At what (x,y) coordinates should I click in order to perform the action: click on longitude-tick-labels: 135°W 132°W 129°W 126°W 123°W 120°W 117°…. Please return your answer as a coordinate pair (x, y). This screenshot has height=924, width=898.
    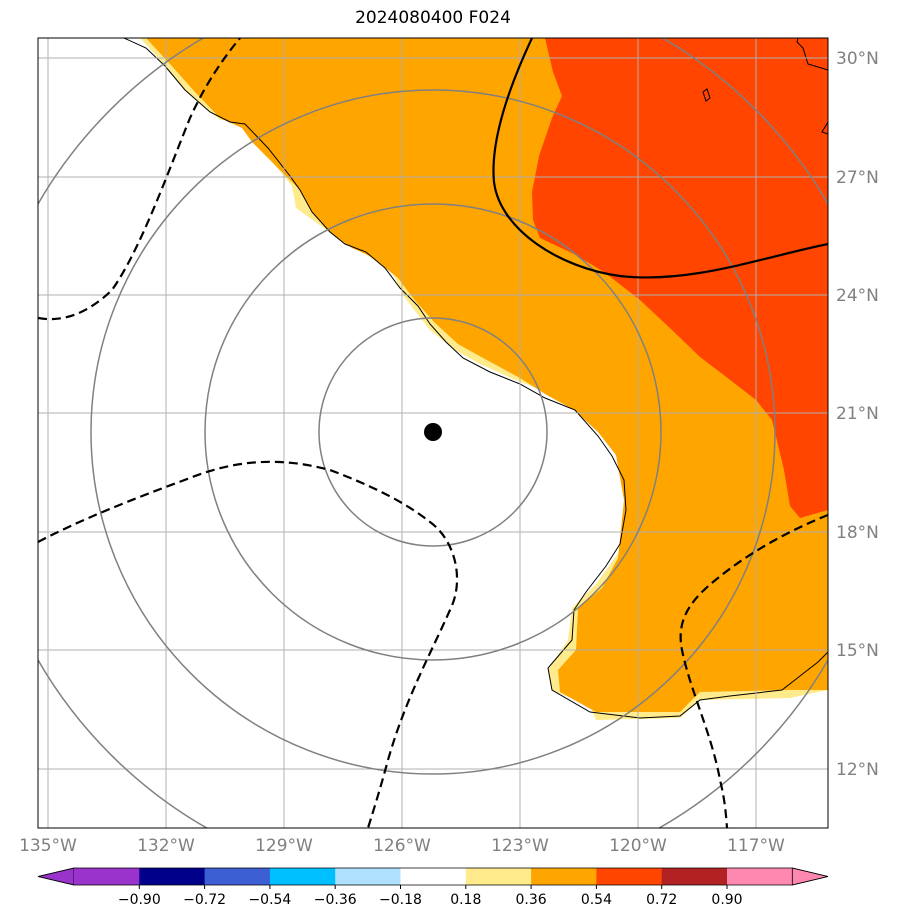
    Looking at the image, I should click on (402, 846).